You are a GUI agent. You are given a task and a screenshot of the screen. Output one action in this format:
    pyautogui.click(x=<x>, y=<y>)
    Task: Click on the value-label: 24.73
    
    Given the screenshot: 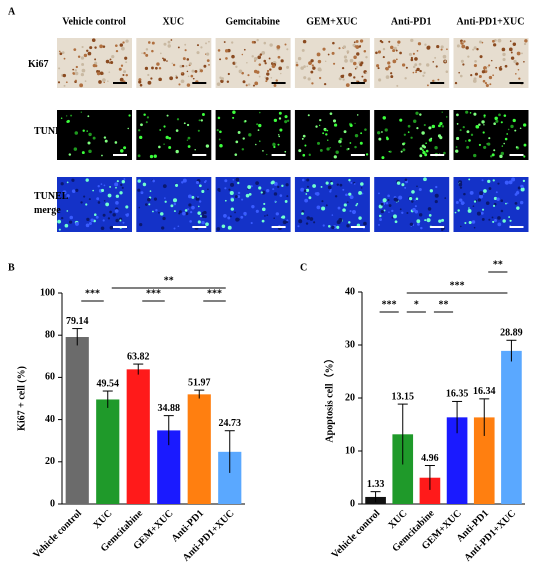 What is the action you would take?
    pyautogui.click(x=230, y=423)
    